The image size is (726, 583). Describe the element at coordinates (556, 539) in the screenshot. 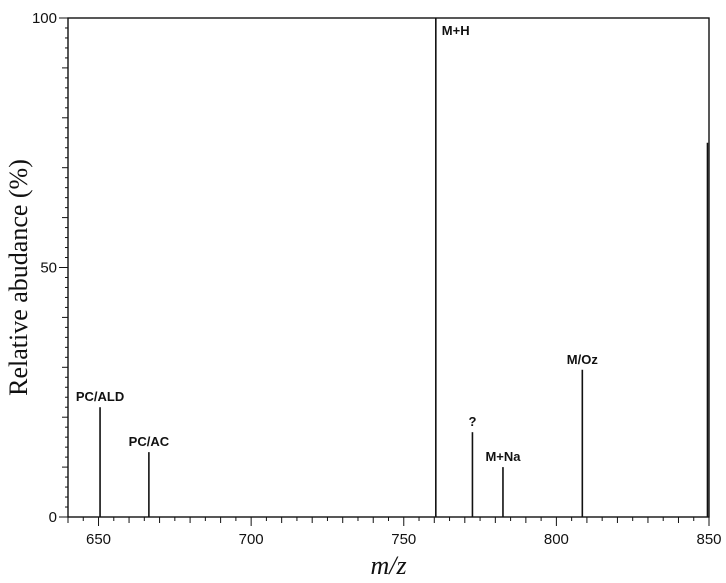

I see `x-tick-label: 800` at that location.